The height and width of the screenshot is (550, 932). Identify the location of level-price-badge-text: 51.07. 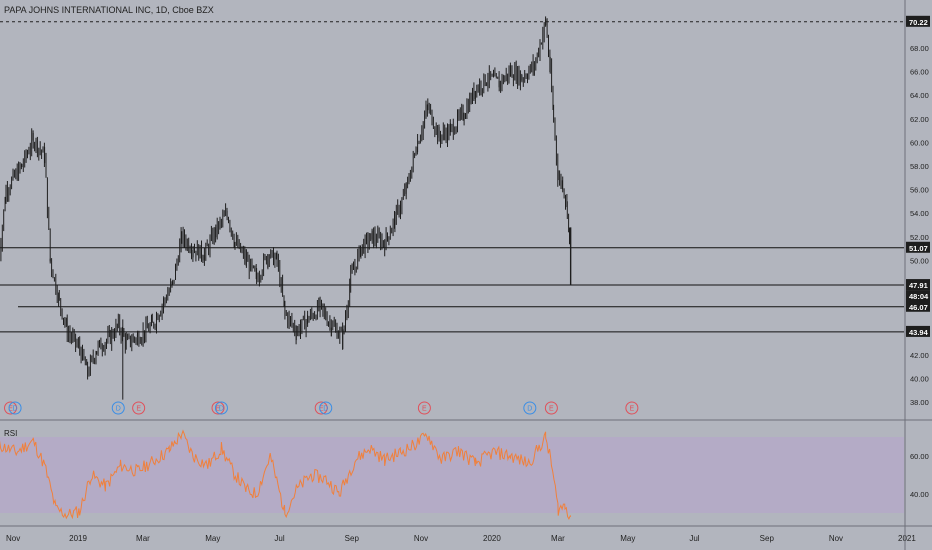
(918, 248).